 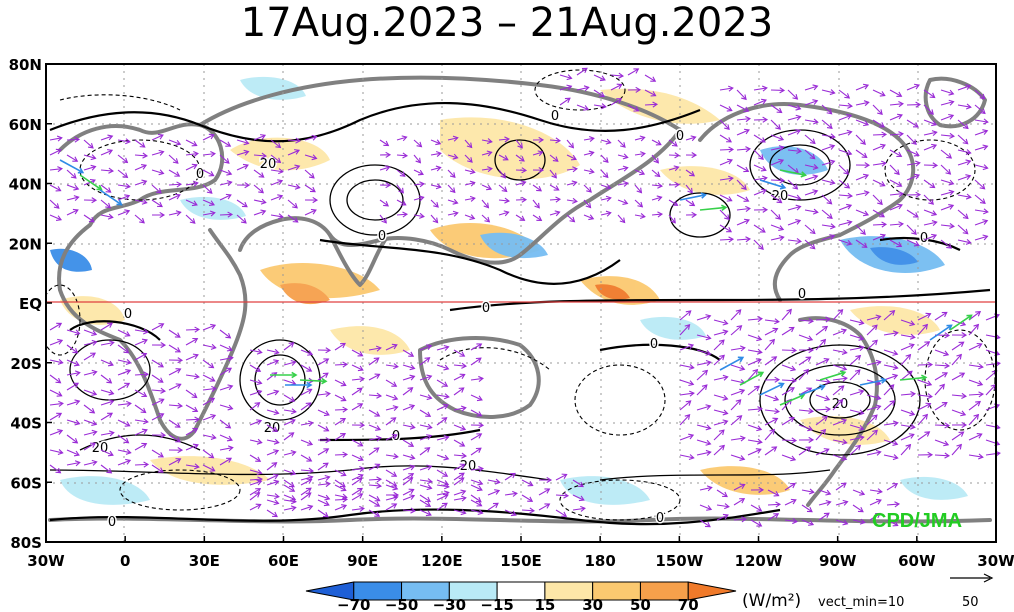 What do you see at coordinates (712, 591) in the screenshot?
I see `colorbar-segment` at bounding box center [712, 591].